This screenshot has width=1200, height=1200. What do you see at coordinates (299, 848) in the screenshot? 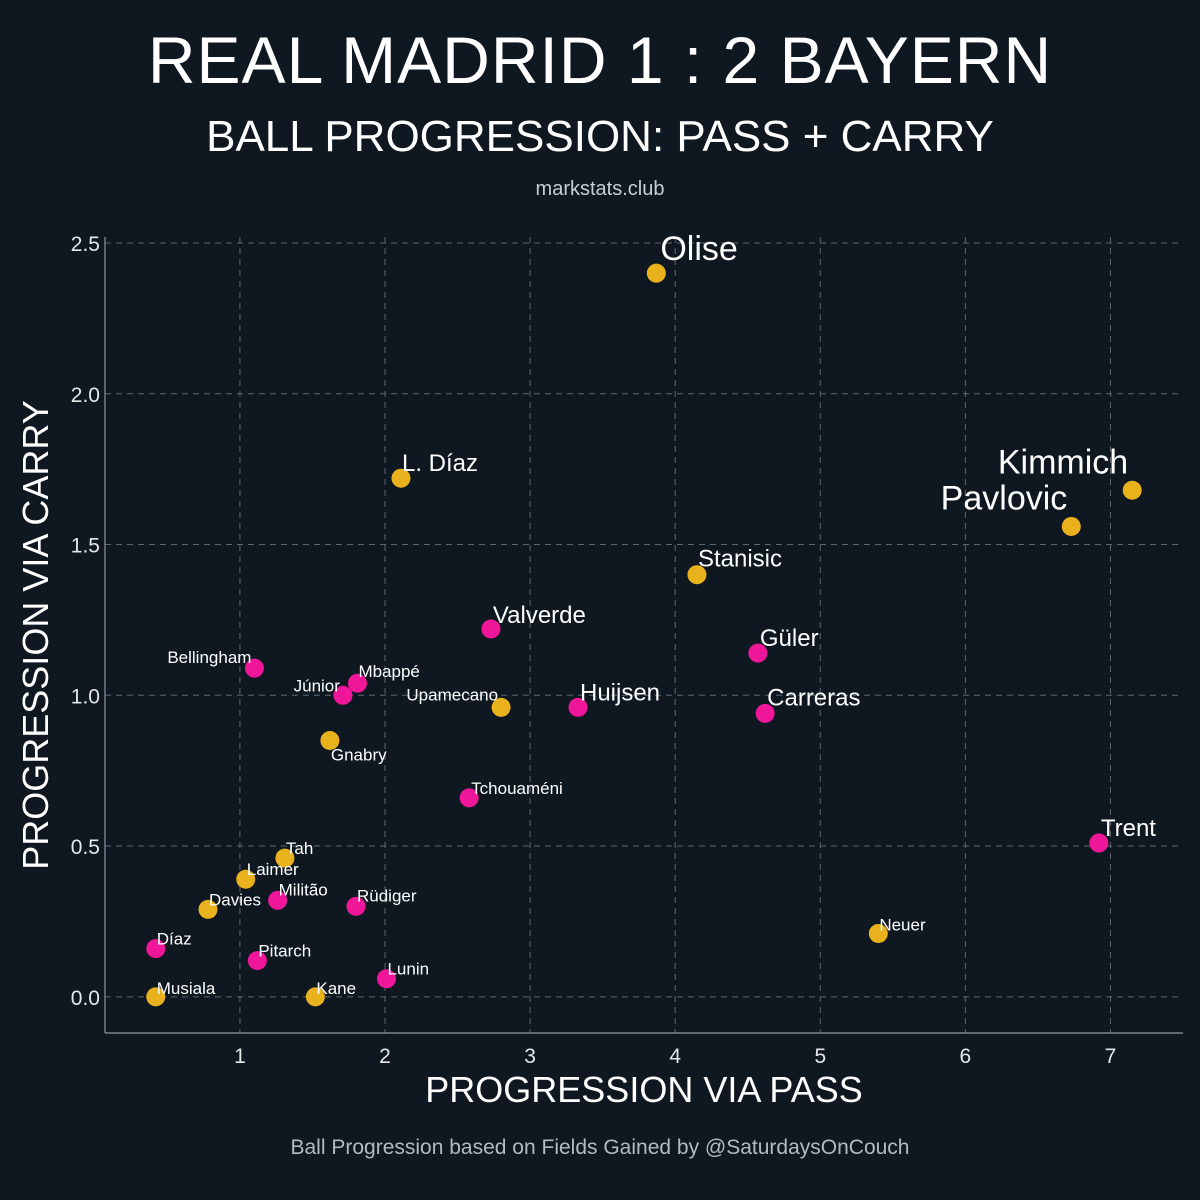
I see `label-tah: Tah` at bounding box center [299, 848].